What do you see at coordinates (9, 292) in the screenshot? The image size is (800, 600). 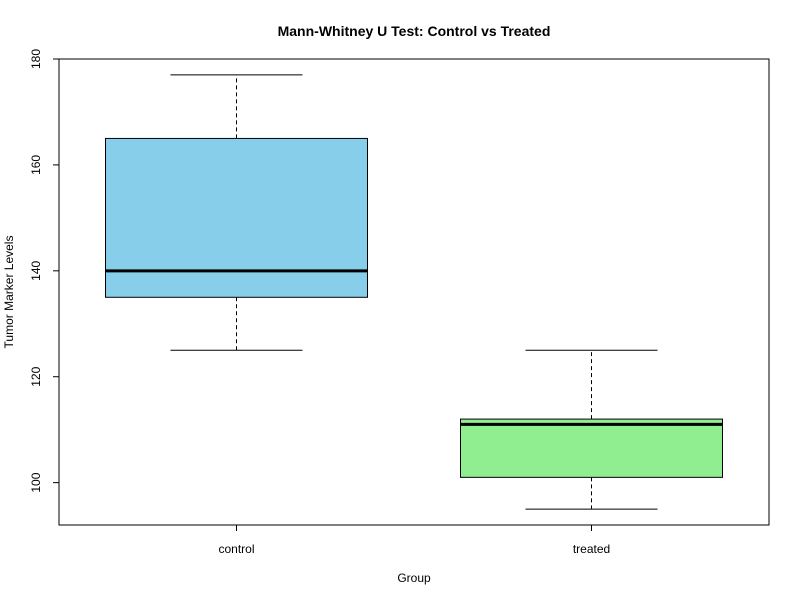 I see `y-axis-label: Tumor Marker Levels` at bounding box center [9, 292].